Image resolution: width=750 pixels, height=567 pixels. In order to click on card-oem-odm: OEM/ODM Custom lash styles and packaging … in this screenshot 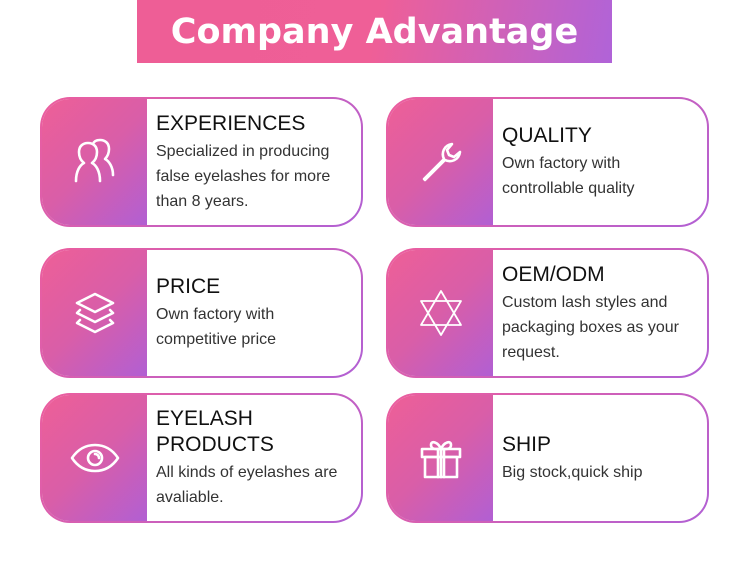, I will do `click(547, 313)`.